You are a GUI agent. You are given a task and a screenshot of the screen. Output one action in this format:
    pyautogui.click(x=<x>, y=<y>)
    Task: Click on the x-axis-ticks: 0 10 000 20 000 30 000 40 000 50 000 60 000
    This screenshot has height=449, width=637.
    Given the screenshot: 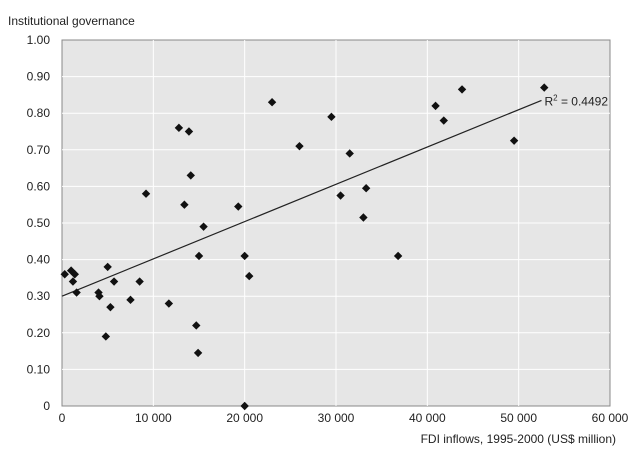 What is the action you would take?
    pyautogui.click(x=344, y=418)
    